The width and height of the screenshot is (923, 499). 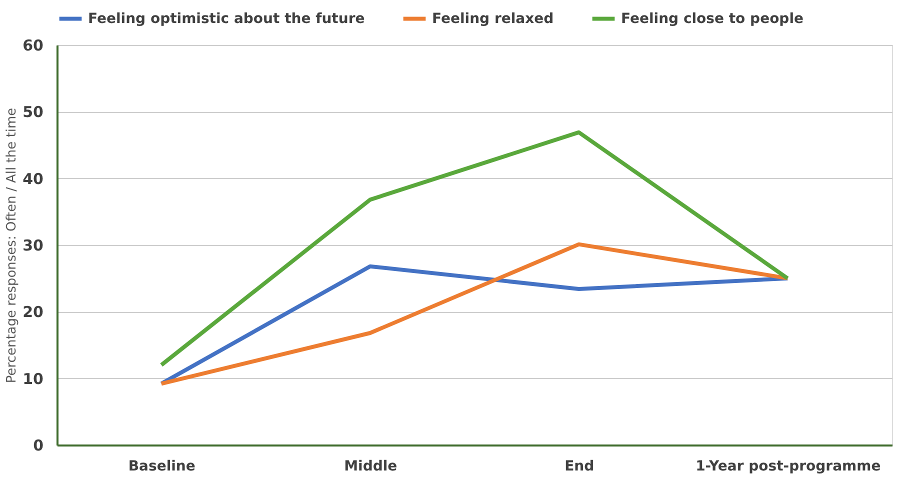 What do you see at coordinates (33, 112) in the screenshot?
I see `y-tick-label: 50` at bounding box center [33, 112].